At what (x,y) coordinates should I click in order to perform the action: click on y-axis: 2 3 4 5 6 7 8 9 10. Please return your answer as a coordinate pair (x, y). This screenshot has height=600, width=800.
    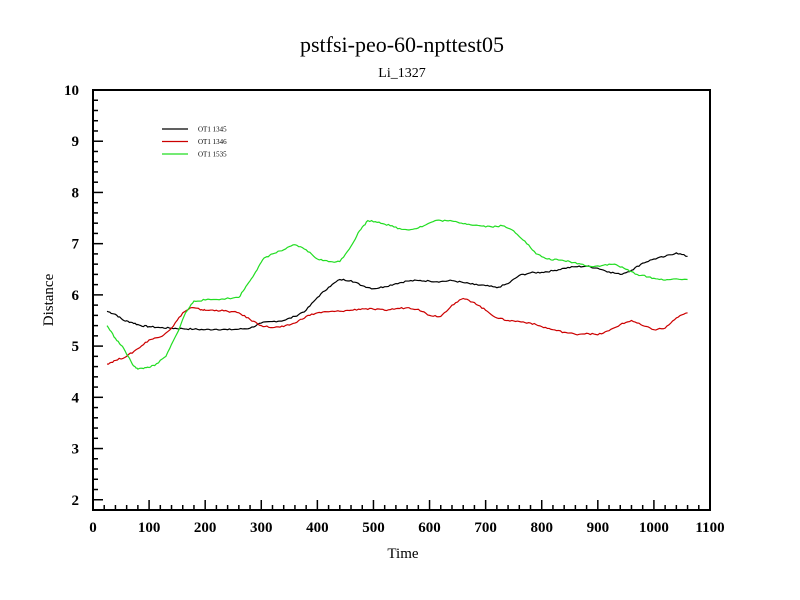
    Looking at the image, I should click on (83, 297).